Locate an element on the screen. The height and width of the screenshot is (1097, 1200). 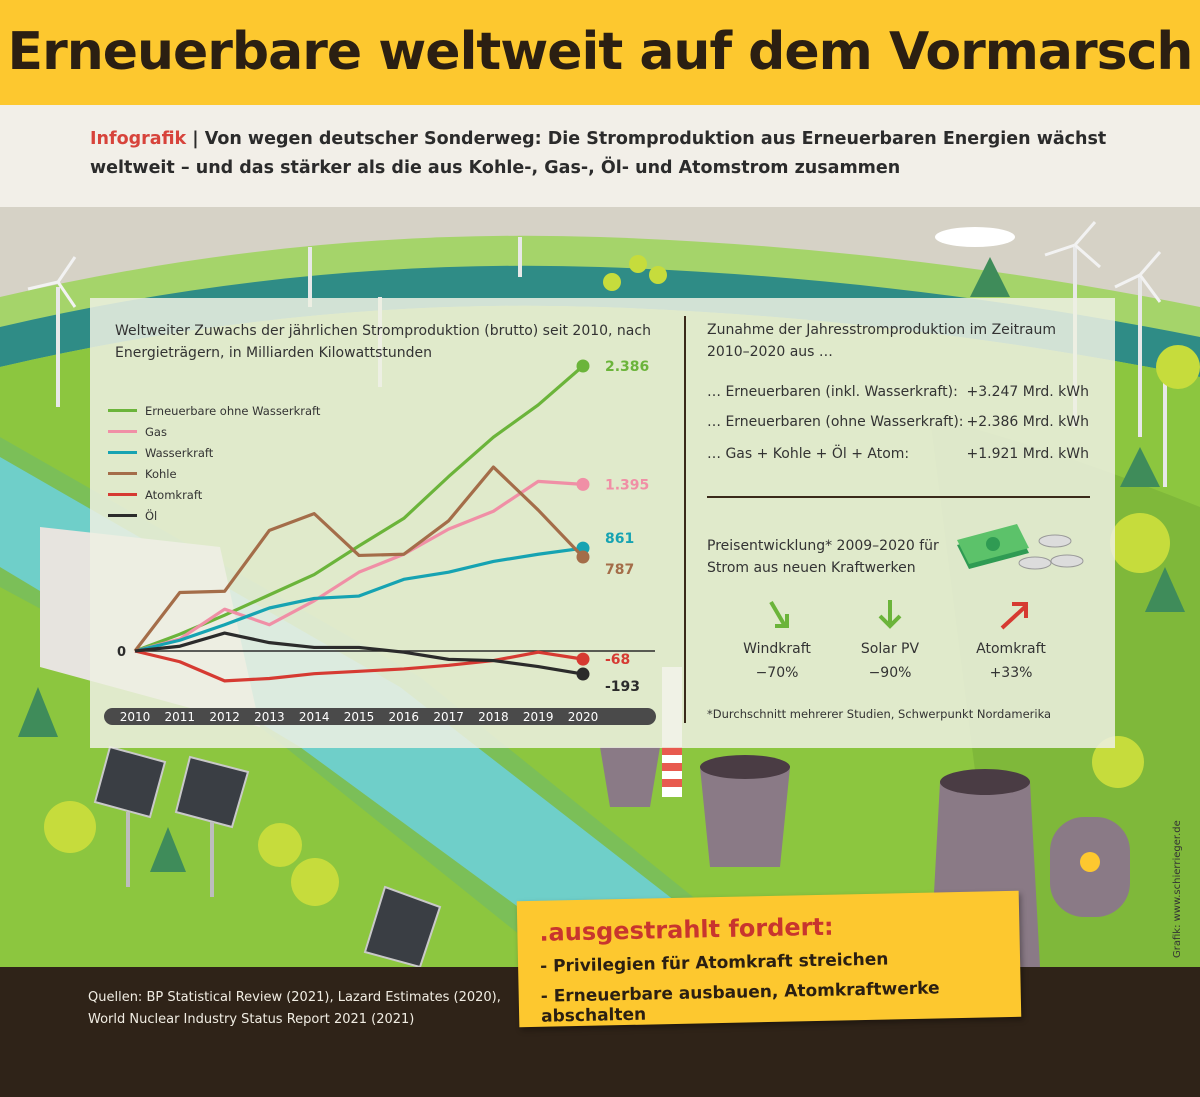
legend-label: Kohle is located at coordinates (161, 473).